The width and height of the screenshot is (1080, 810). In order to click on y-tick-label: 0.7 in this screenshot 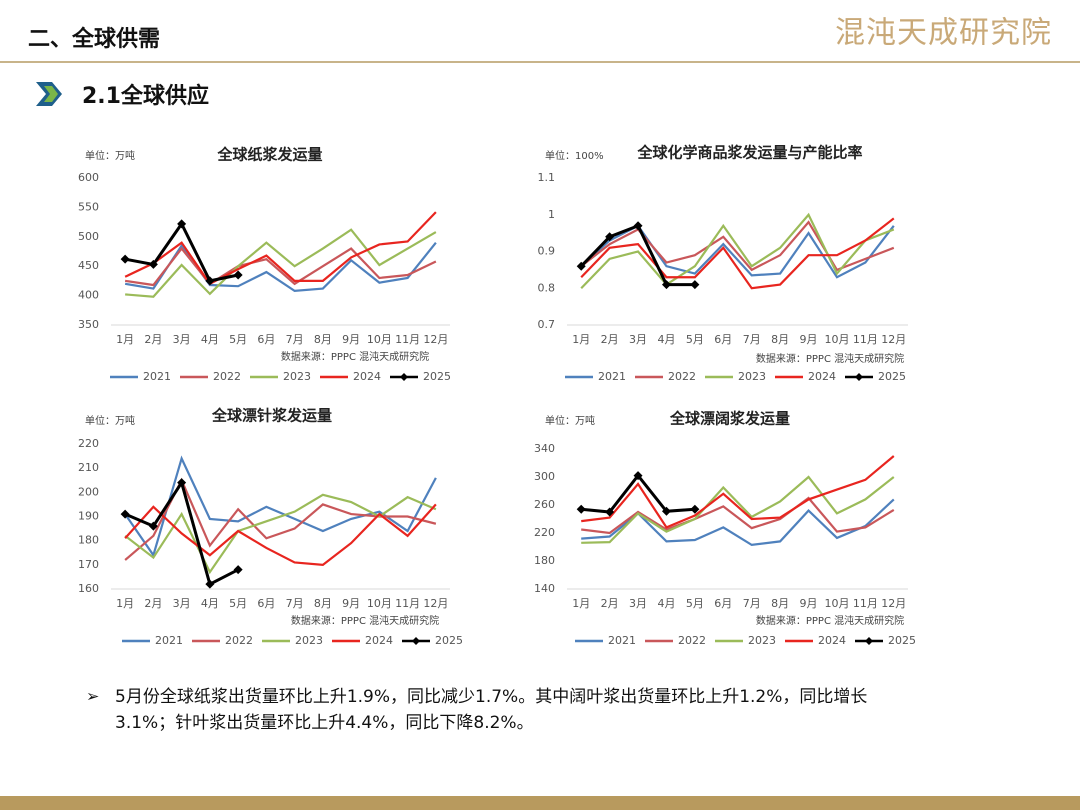, I will do `click(547, 324)`.